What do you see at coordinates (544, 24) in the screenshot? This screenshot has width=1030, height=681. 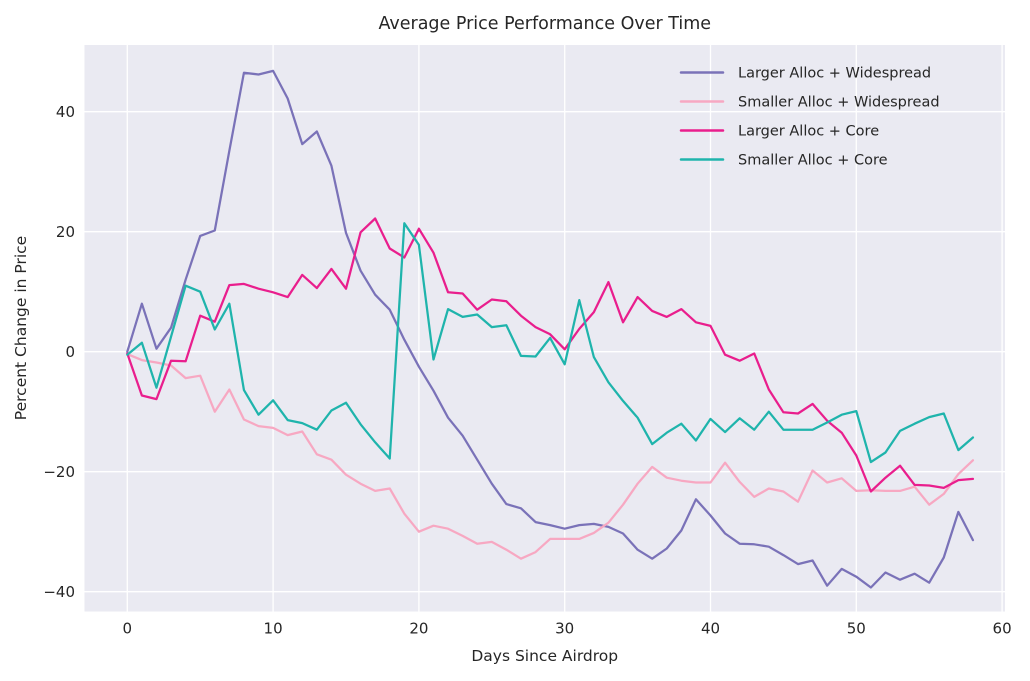 I see `chart-title: Average Price Performance Over Time` at bounding box center [544, 24].